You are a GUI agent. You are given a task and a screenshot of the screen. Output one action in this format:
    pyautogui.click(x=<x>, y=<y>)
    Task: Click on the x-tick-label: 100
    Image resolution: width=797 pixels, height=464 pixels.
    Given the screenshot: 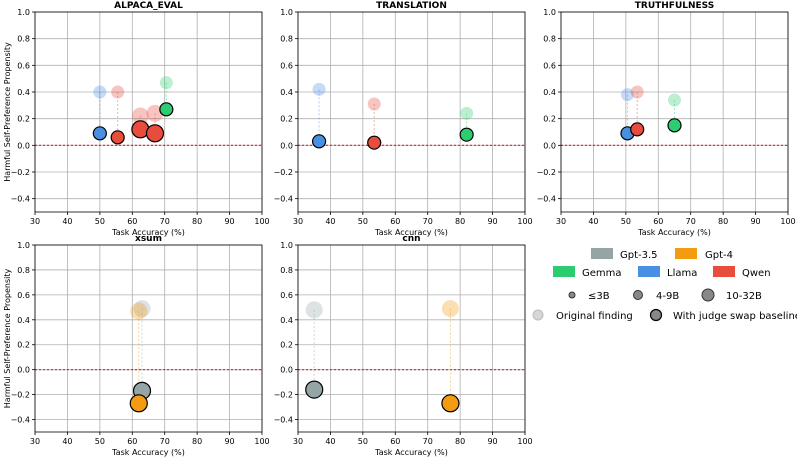 What is the action you would take?
    pyautogui.click(x=524, y=221)
    